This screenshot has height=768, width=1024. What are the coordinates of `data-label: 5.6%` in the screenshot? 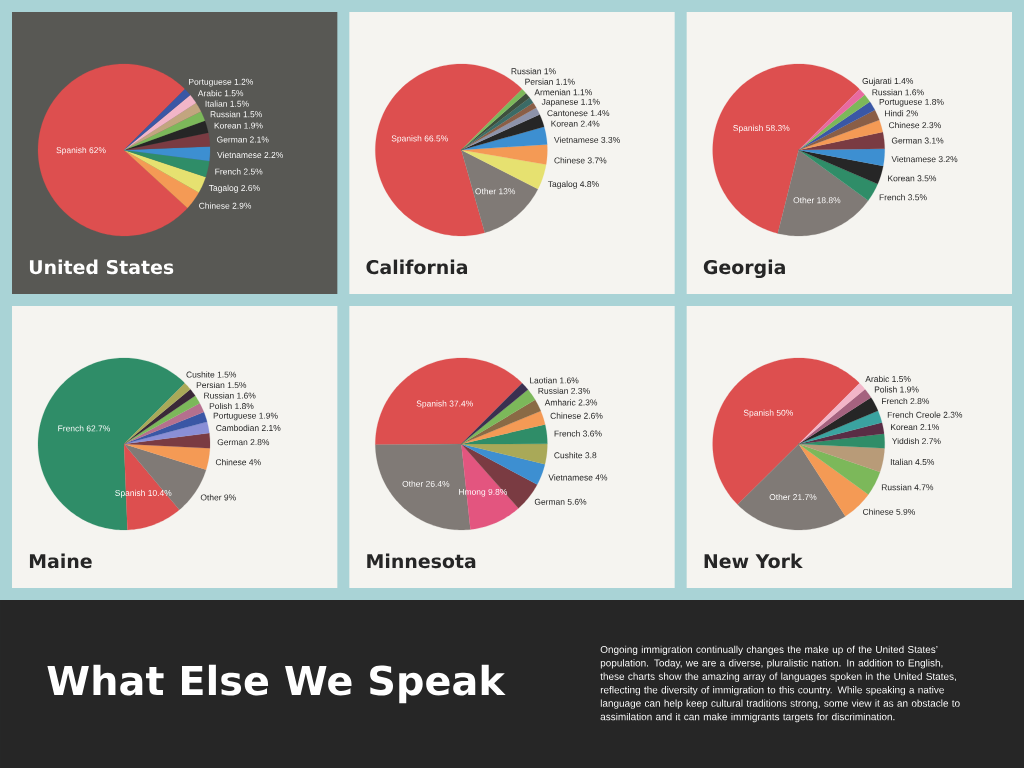 It's located at (577, 501).